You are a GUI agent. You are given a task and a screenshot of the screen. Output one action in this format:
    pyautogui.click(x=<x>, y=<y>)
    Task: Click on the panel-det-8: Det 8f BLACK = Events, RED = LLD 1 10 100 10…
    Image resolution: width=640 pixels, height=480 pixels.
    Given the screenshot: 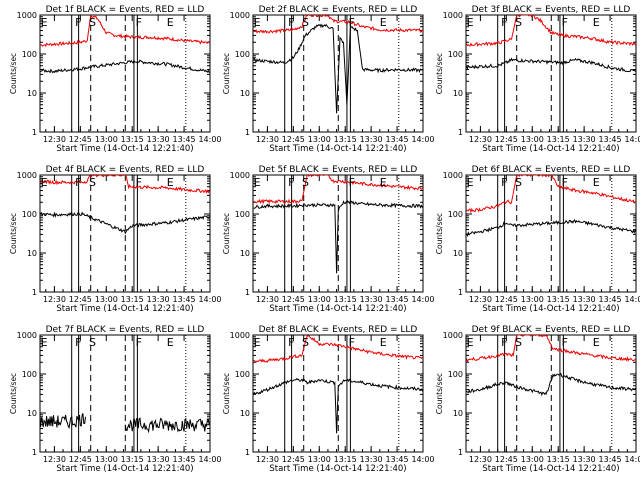 What is the action you would take?
    pyautogui.click(x=328, y=399)
    